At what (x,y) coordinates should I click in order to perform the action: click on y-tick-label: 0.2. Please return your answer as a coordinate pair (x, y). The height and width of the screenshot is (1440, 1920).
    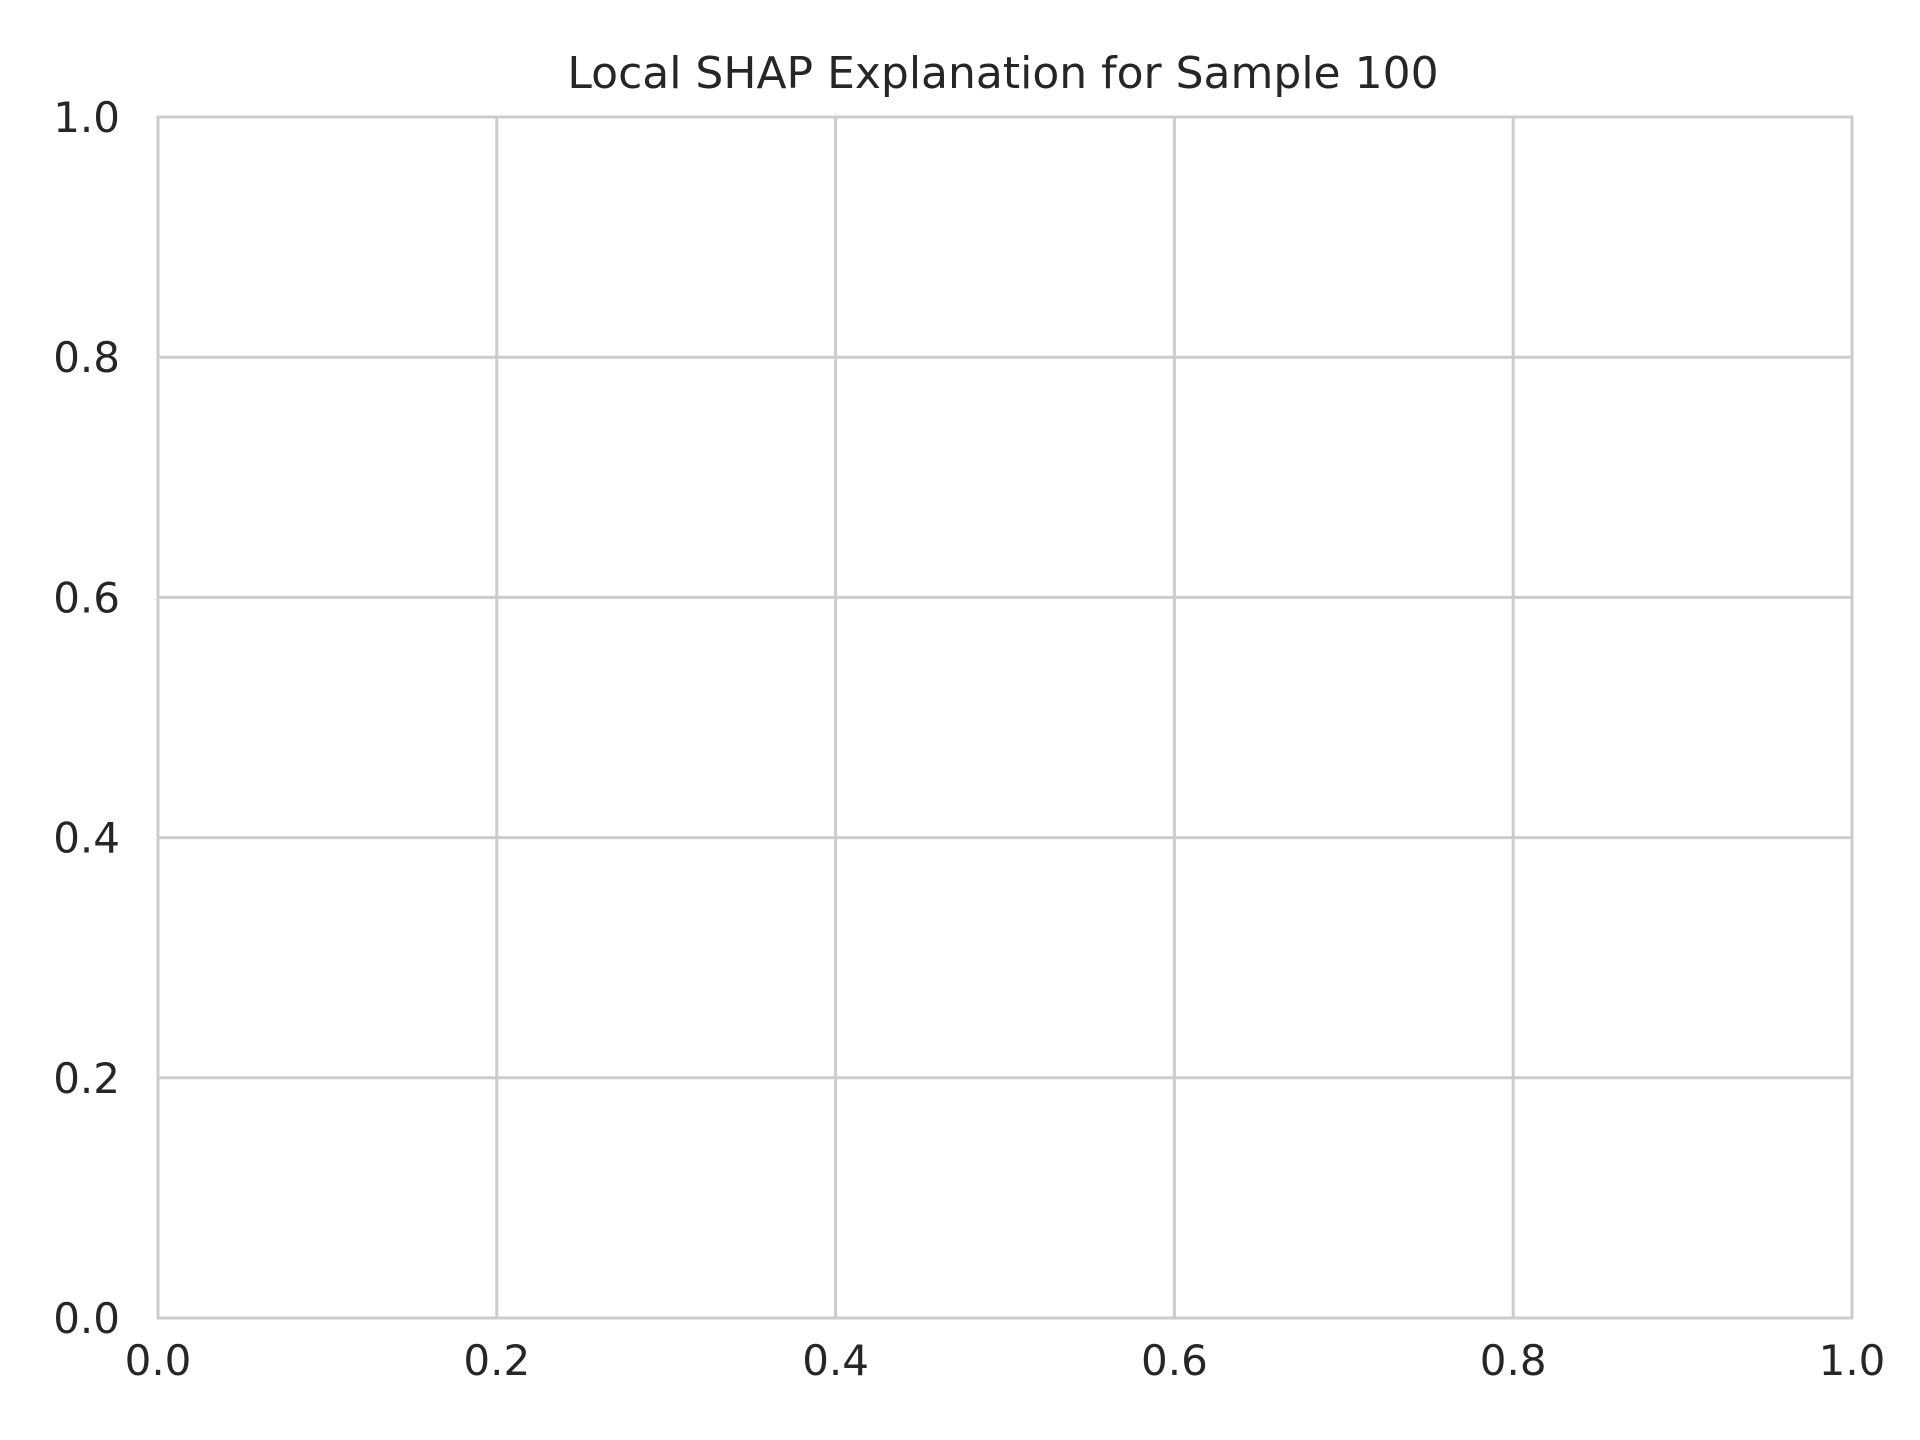
    Looking at the image, I should click on (86, 1078).